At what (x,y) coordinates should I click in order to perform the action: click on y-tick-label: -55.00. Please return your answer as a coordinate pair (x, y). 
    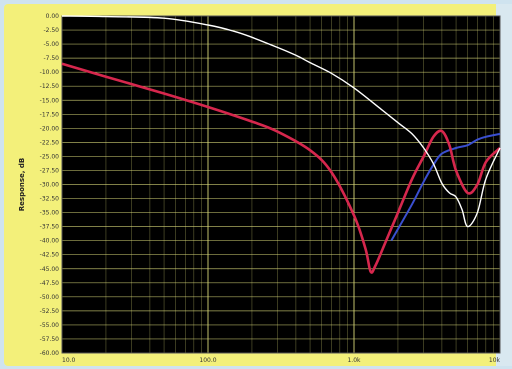
    Looking at the image, I should click on (50, 325).